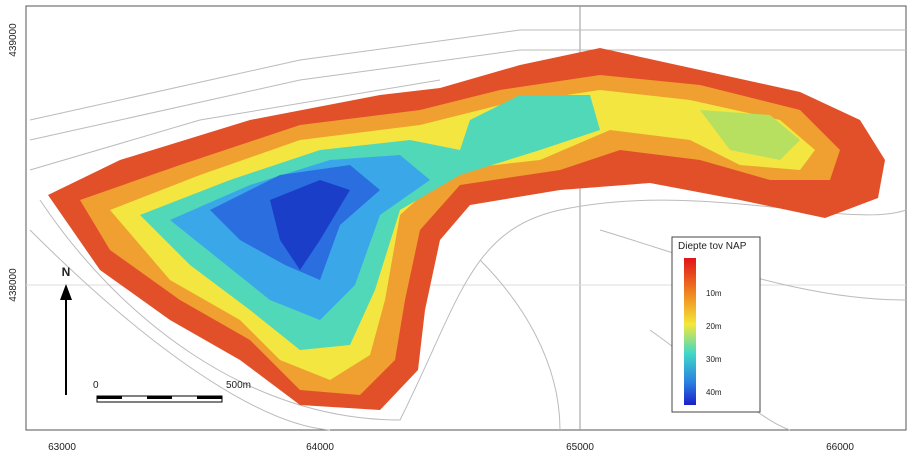 The height and width of the screenshot is (469, 911). What do you see at coordinates (13, 40) in the screenshot?
I see `y-coord-label: 439000` at bounding box center [13, 40].